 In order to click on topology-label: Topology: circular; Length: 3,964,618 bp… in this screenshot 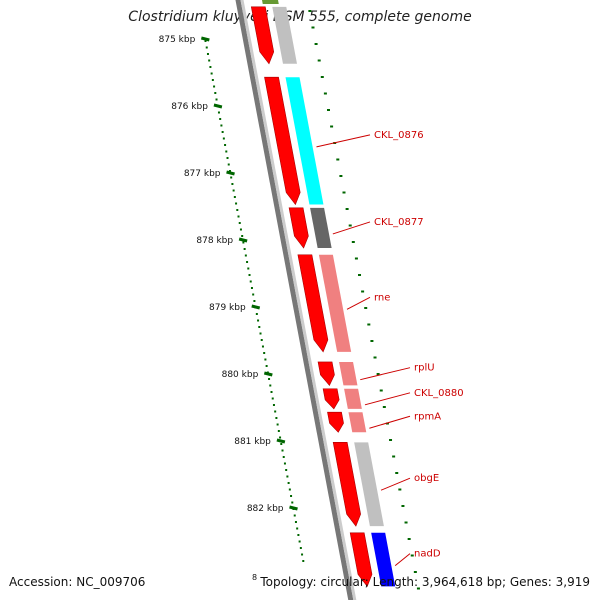, I will do `click(425, 582)`.